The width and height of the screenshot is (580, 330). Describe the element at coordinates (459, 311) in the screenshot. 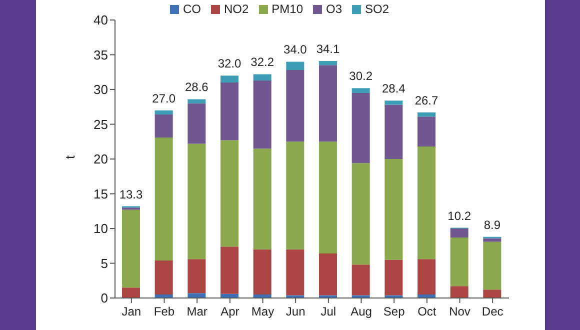

I see `x-tick-label: Nov` at that location.